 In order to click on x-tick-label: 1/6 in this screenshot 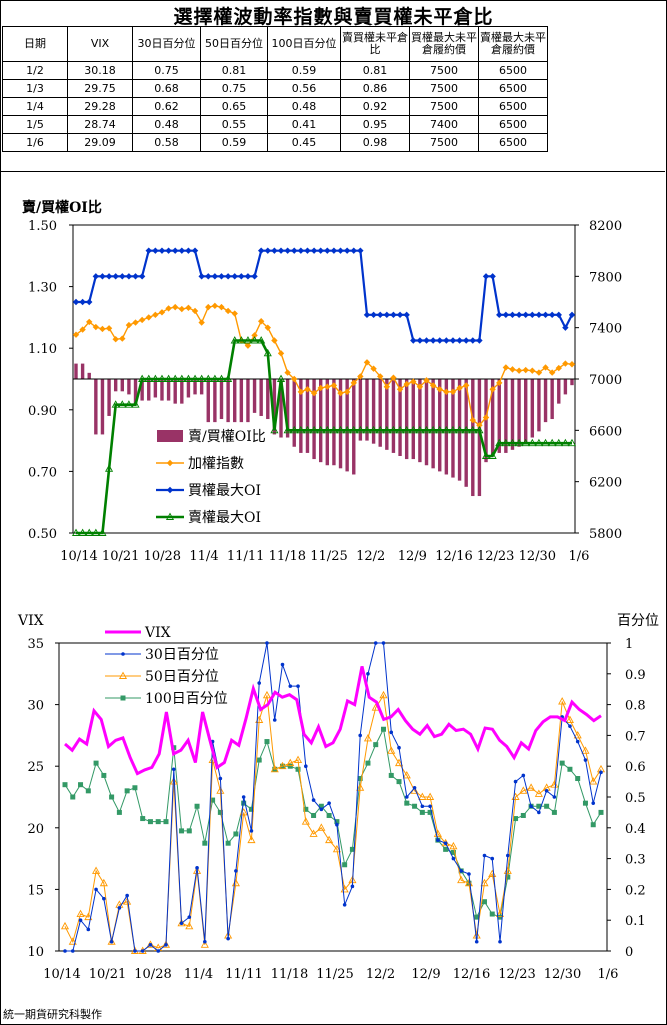, I will do `click(608, 974)`.